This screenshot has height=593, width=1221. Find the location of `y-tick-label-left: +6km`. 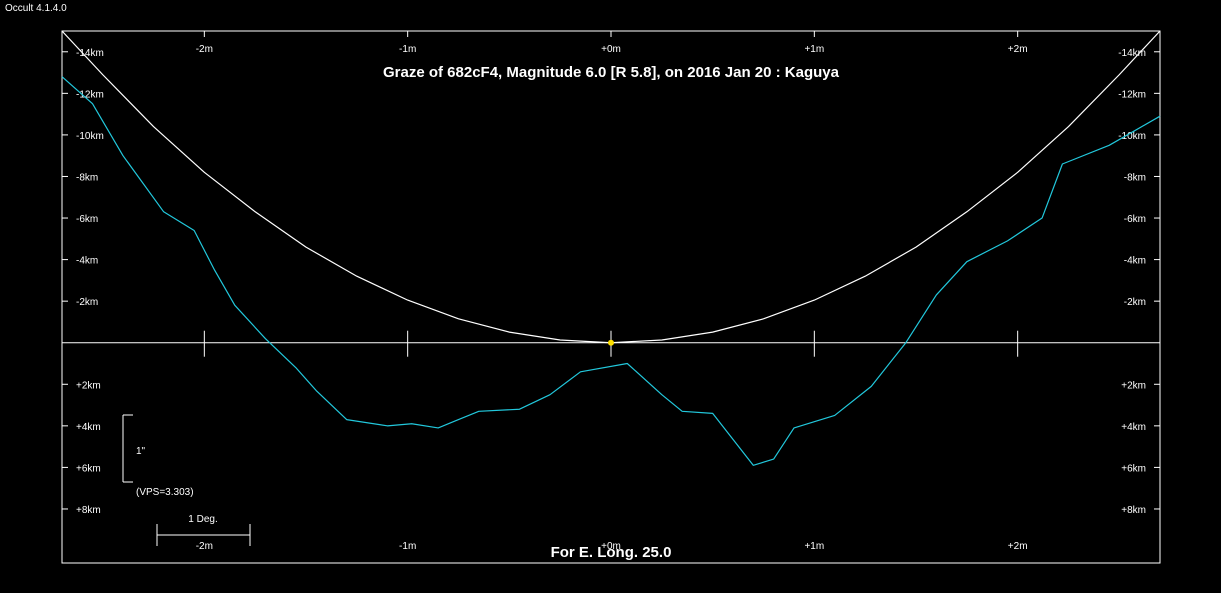

y-tick-label-left: +6km is located at coordinates (88, 468).